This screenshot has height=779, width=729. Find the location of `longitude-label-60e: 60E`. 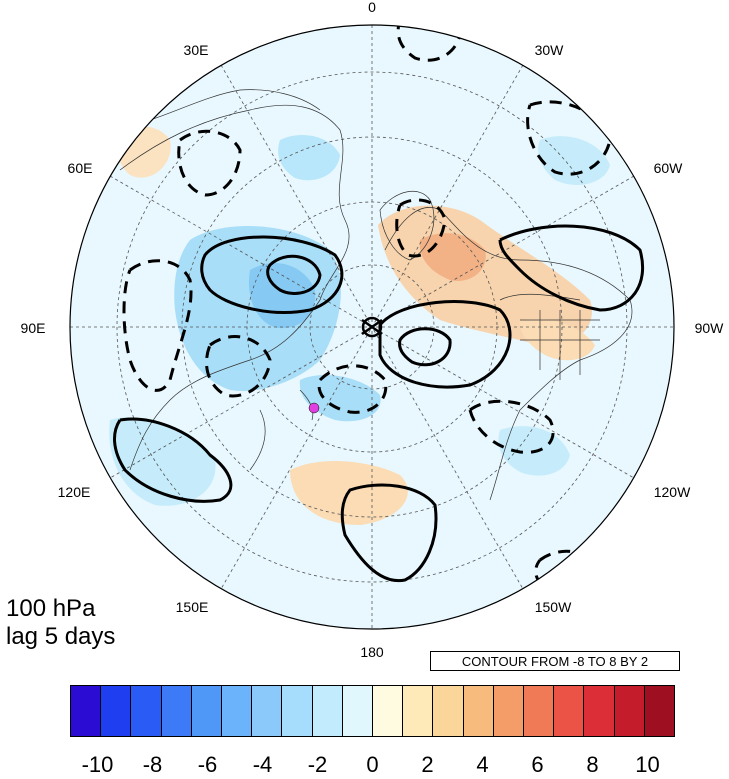

longitude-label-60e: 60E is located at coordinates (80, 168).